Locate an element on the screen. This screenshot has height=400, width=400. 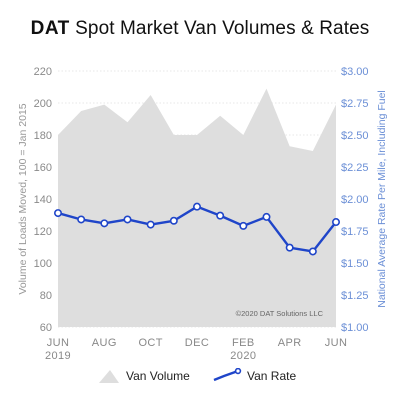
right-tick-label: $2.50 is located at coordinates (355, 136).